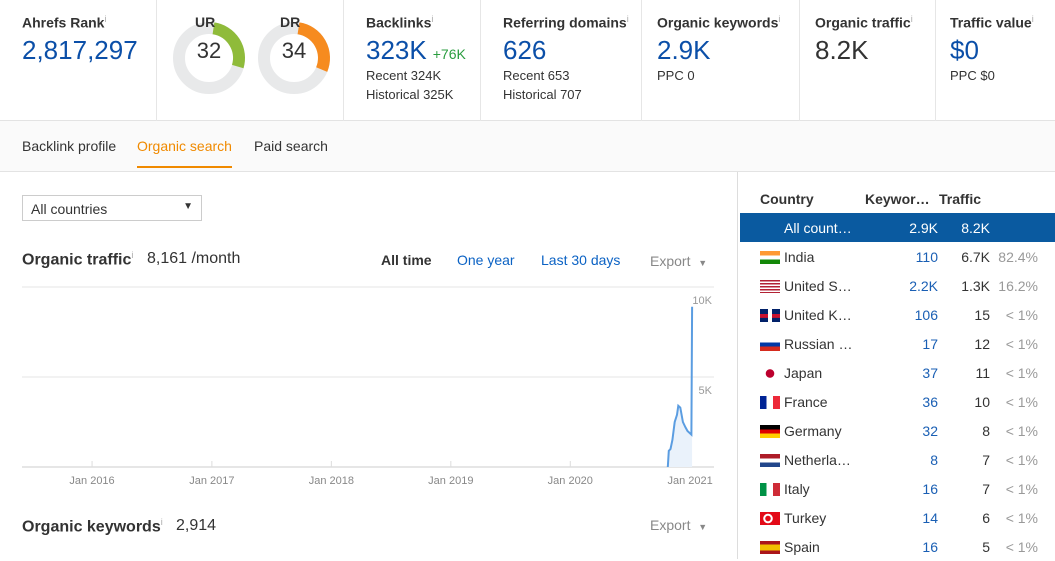 The height and width of the screenshot is (561, 1055). I want to click on country-row: Turkey 14 6 < 1%, so click(897, 517).